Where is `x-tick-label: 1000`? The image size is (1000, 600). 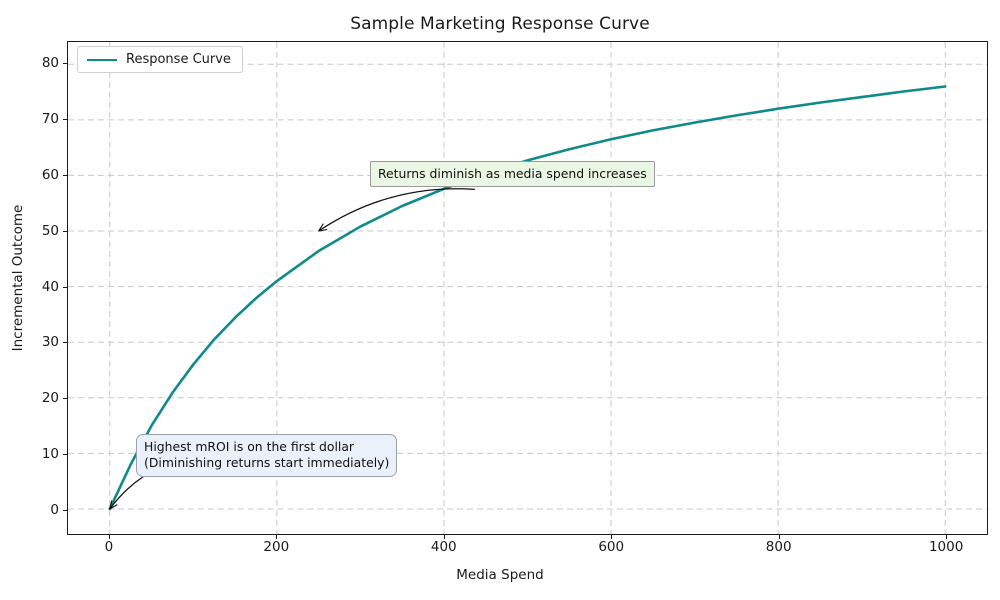
x-tick-label: 1000 is located at coordinates (946, 547).